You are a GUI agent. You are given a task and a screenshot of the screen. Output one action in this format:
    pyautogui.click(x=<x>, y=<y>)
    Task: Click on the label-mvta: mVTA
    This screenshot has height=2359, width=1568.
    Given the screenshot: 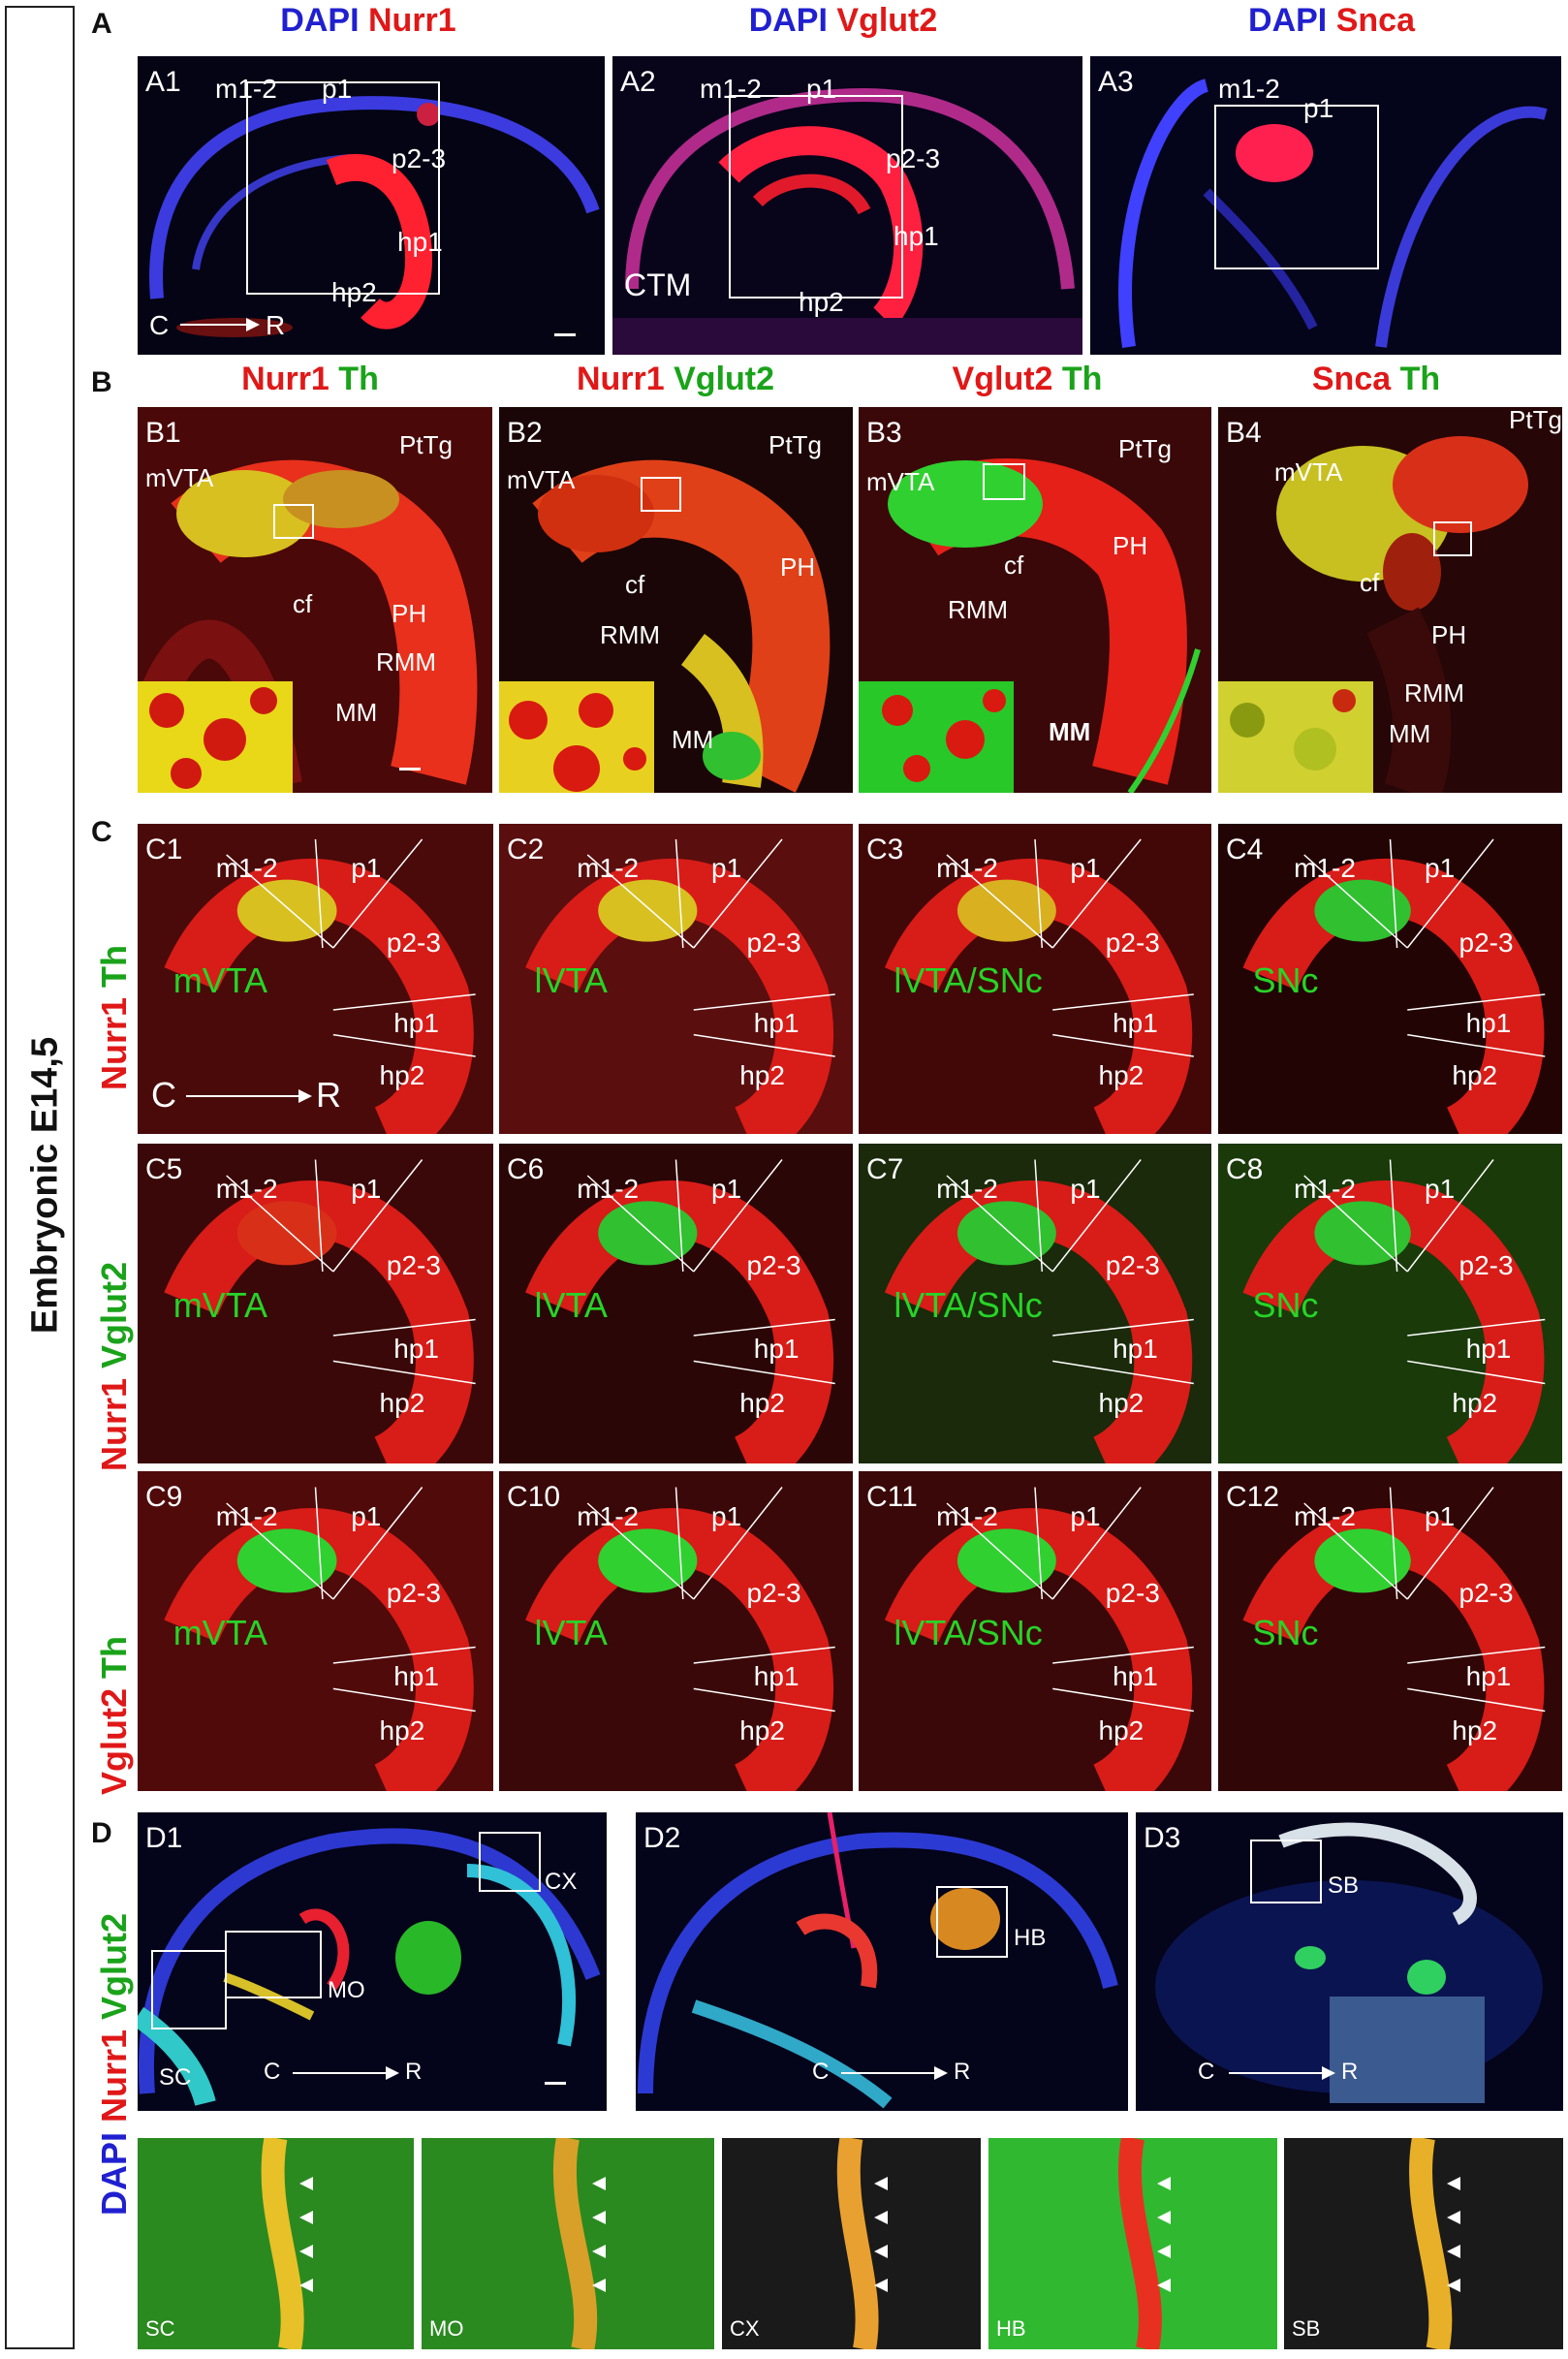 What is the action you would take?
    pyautogui.click(x=901, y=481)
    